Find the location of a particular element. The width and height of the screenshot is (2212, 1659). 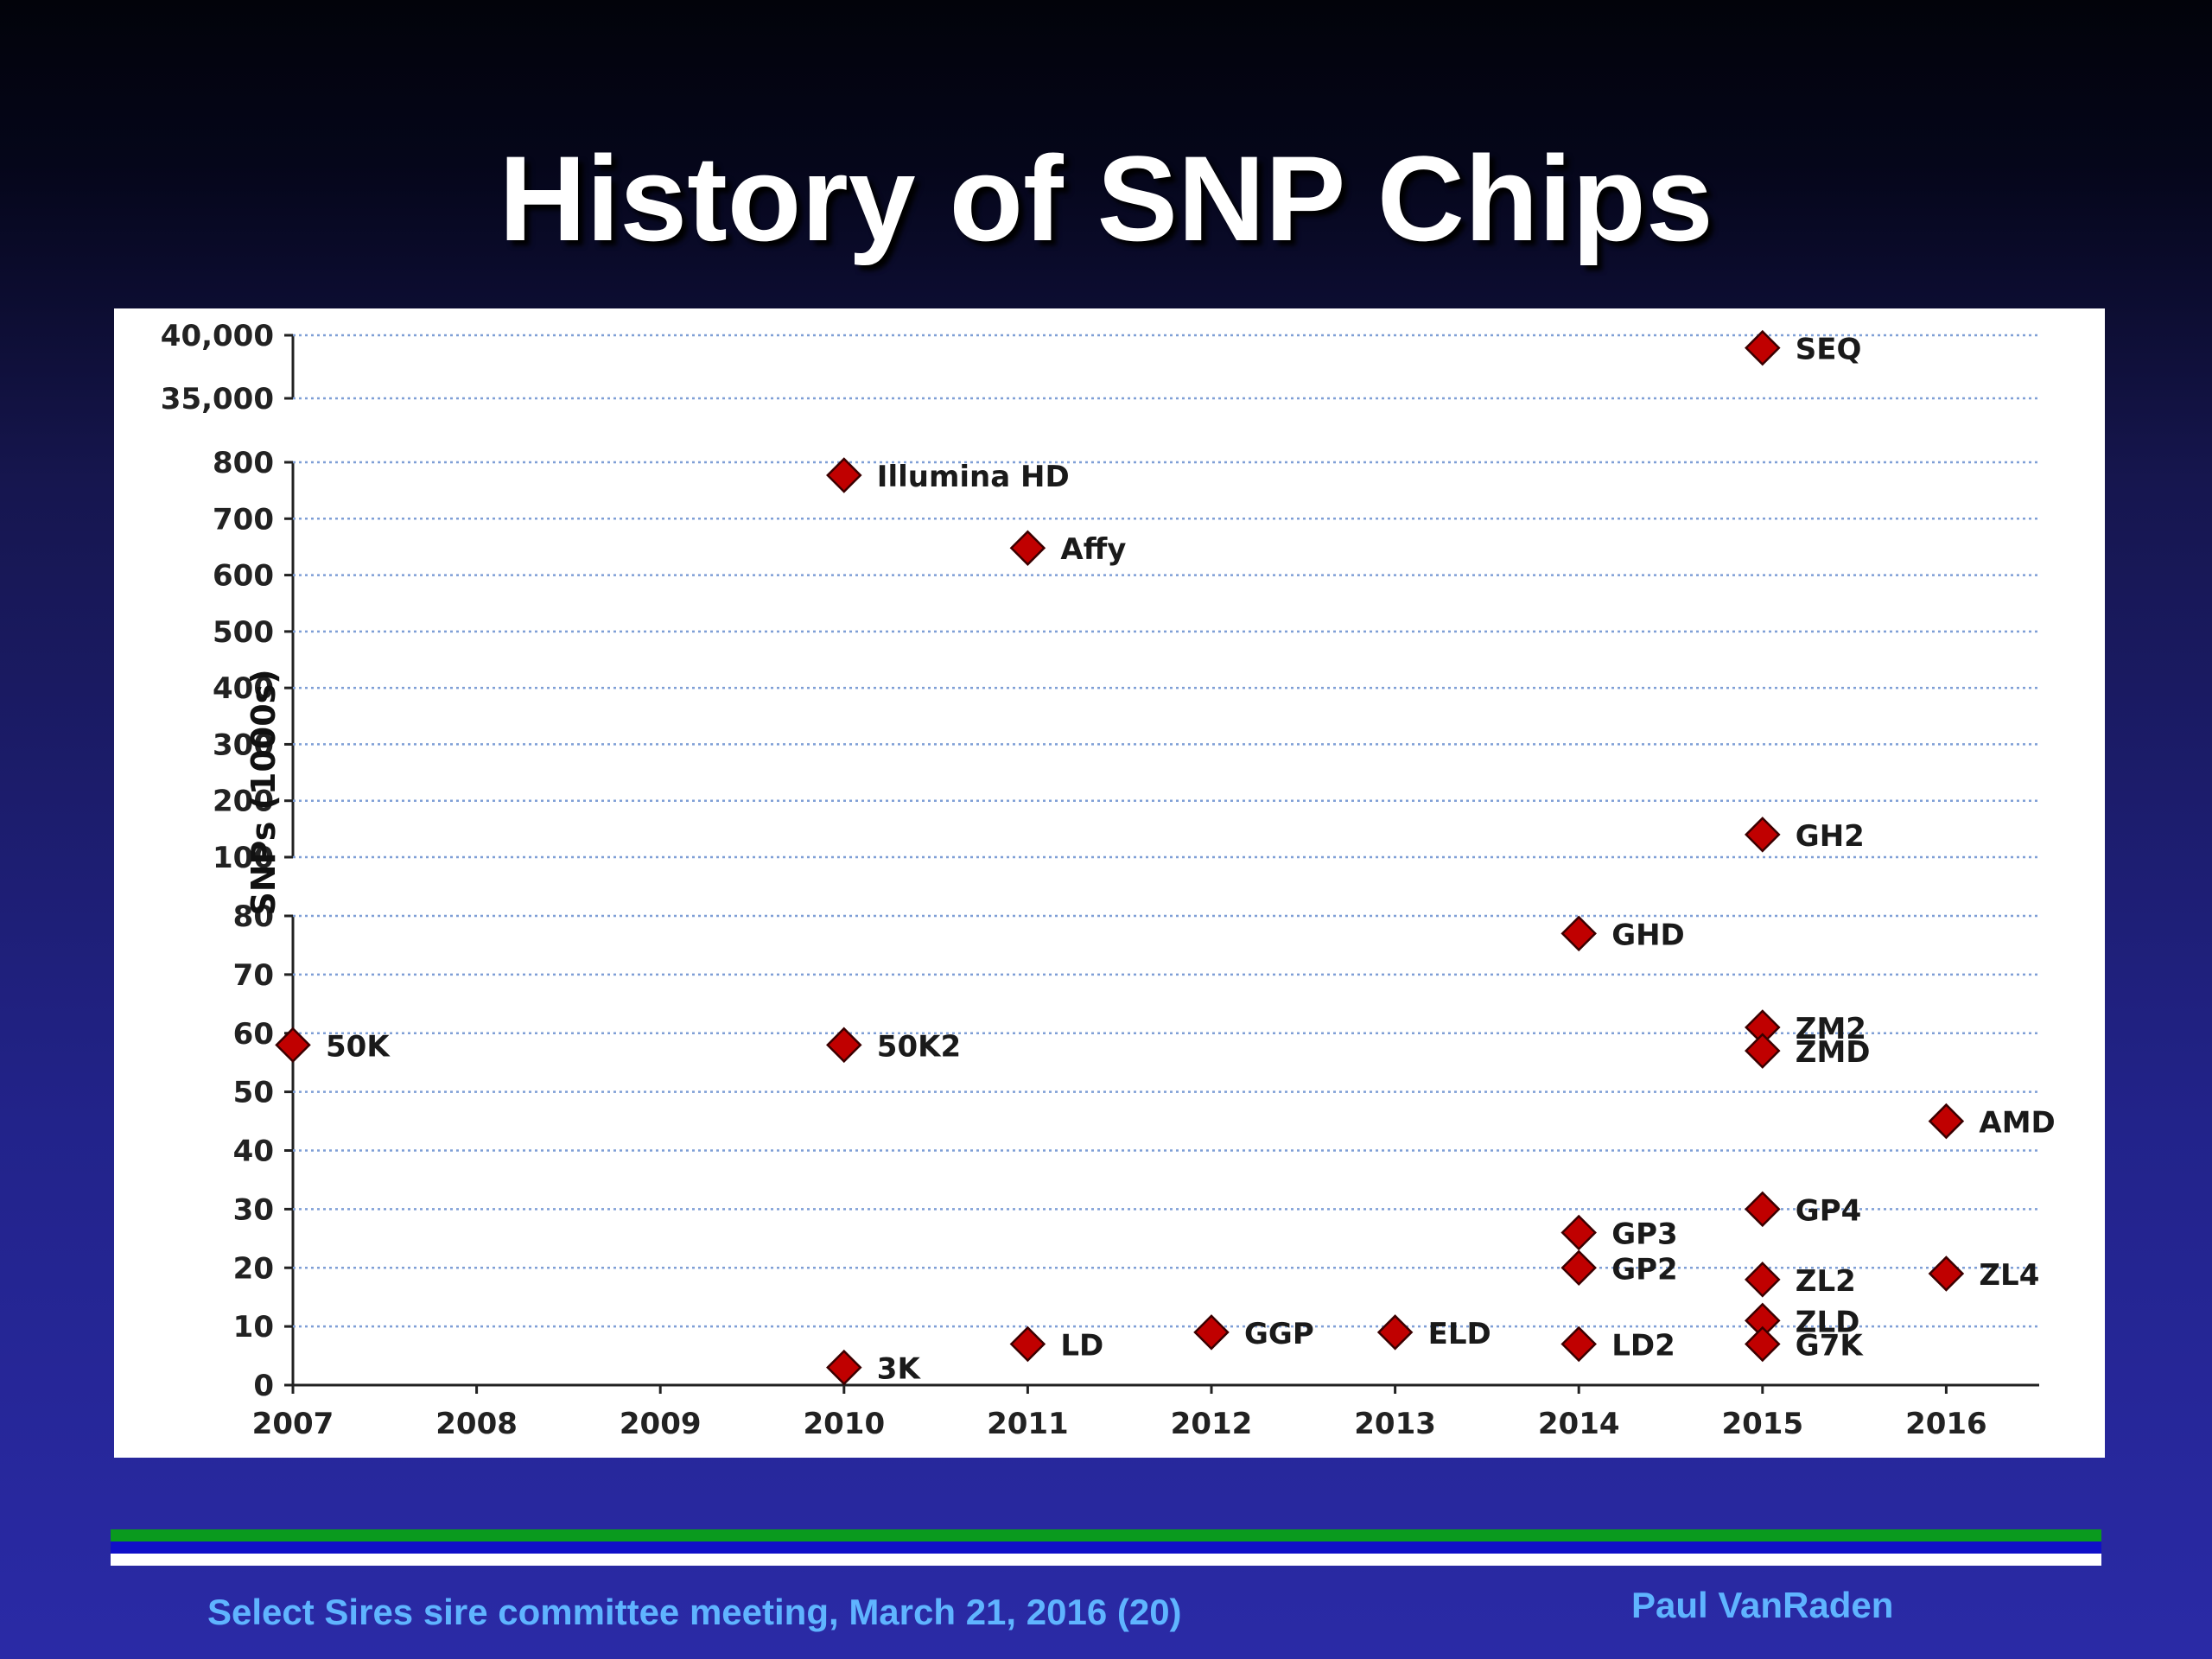

data-label: 3K is located at coordinates (899, 1369).